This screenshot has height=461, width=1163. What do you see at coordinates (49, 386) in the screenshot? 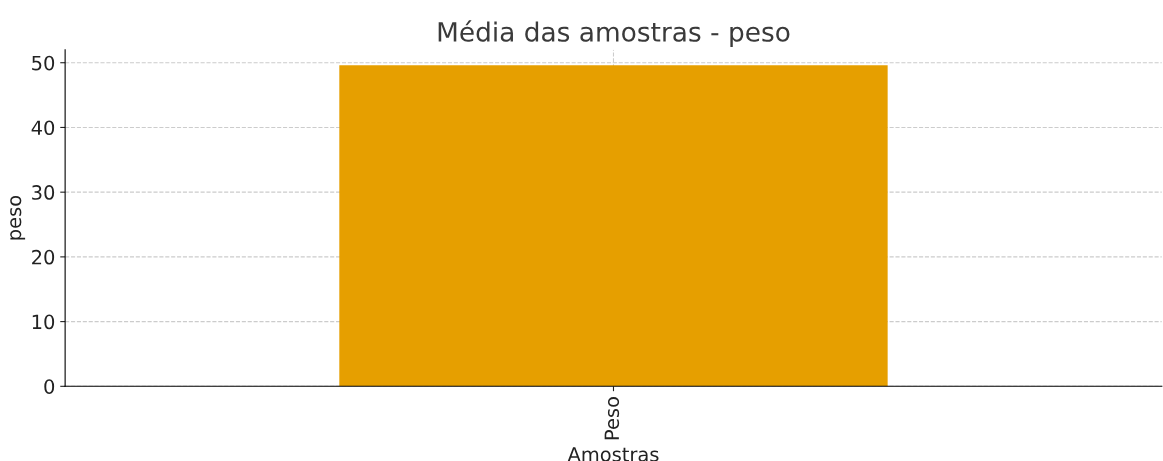
I see `y-tick-label: 0` at bounding box center [49, 386].